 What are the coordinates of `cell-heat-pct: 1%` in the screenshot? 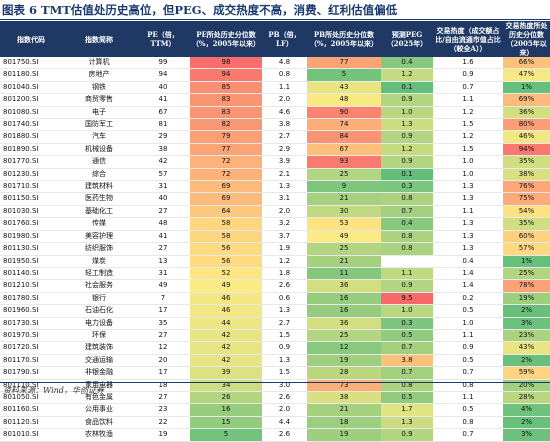 It's located at (526, 88).